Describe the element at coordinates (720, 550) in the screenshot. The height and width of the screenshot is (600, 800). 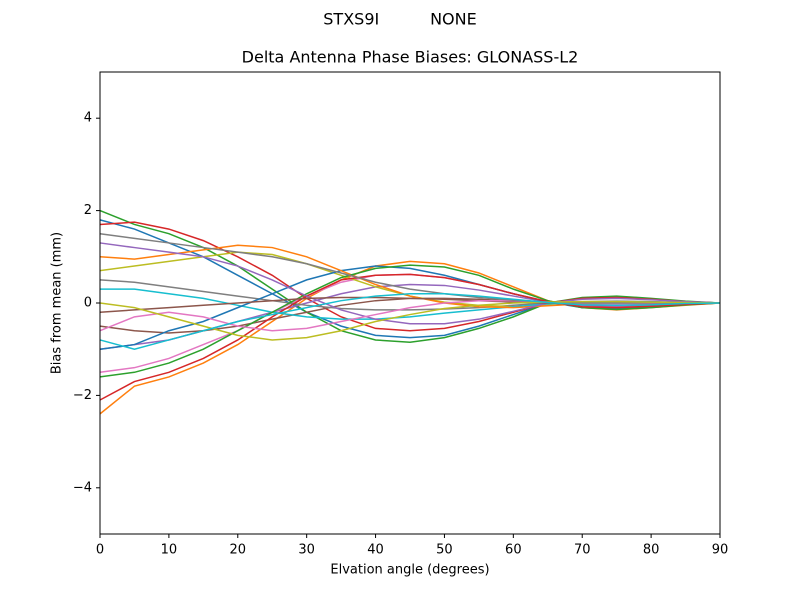
I see `x-tick-label: 90` at that location.